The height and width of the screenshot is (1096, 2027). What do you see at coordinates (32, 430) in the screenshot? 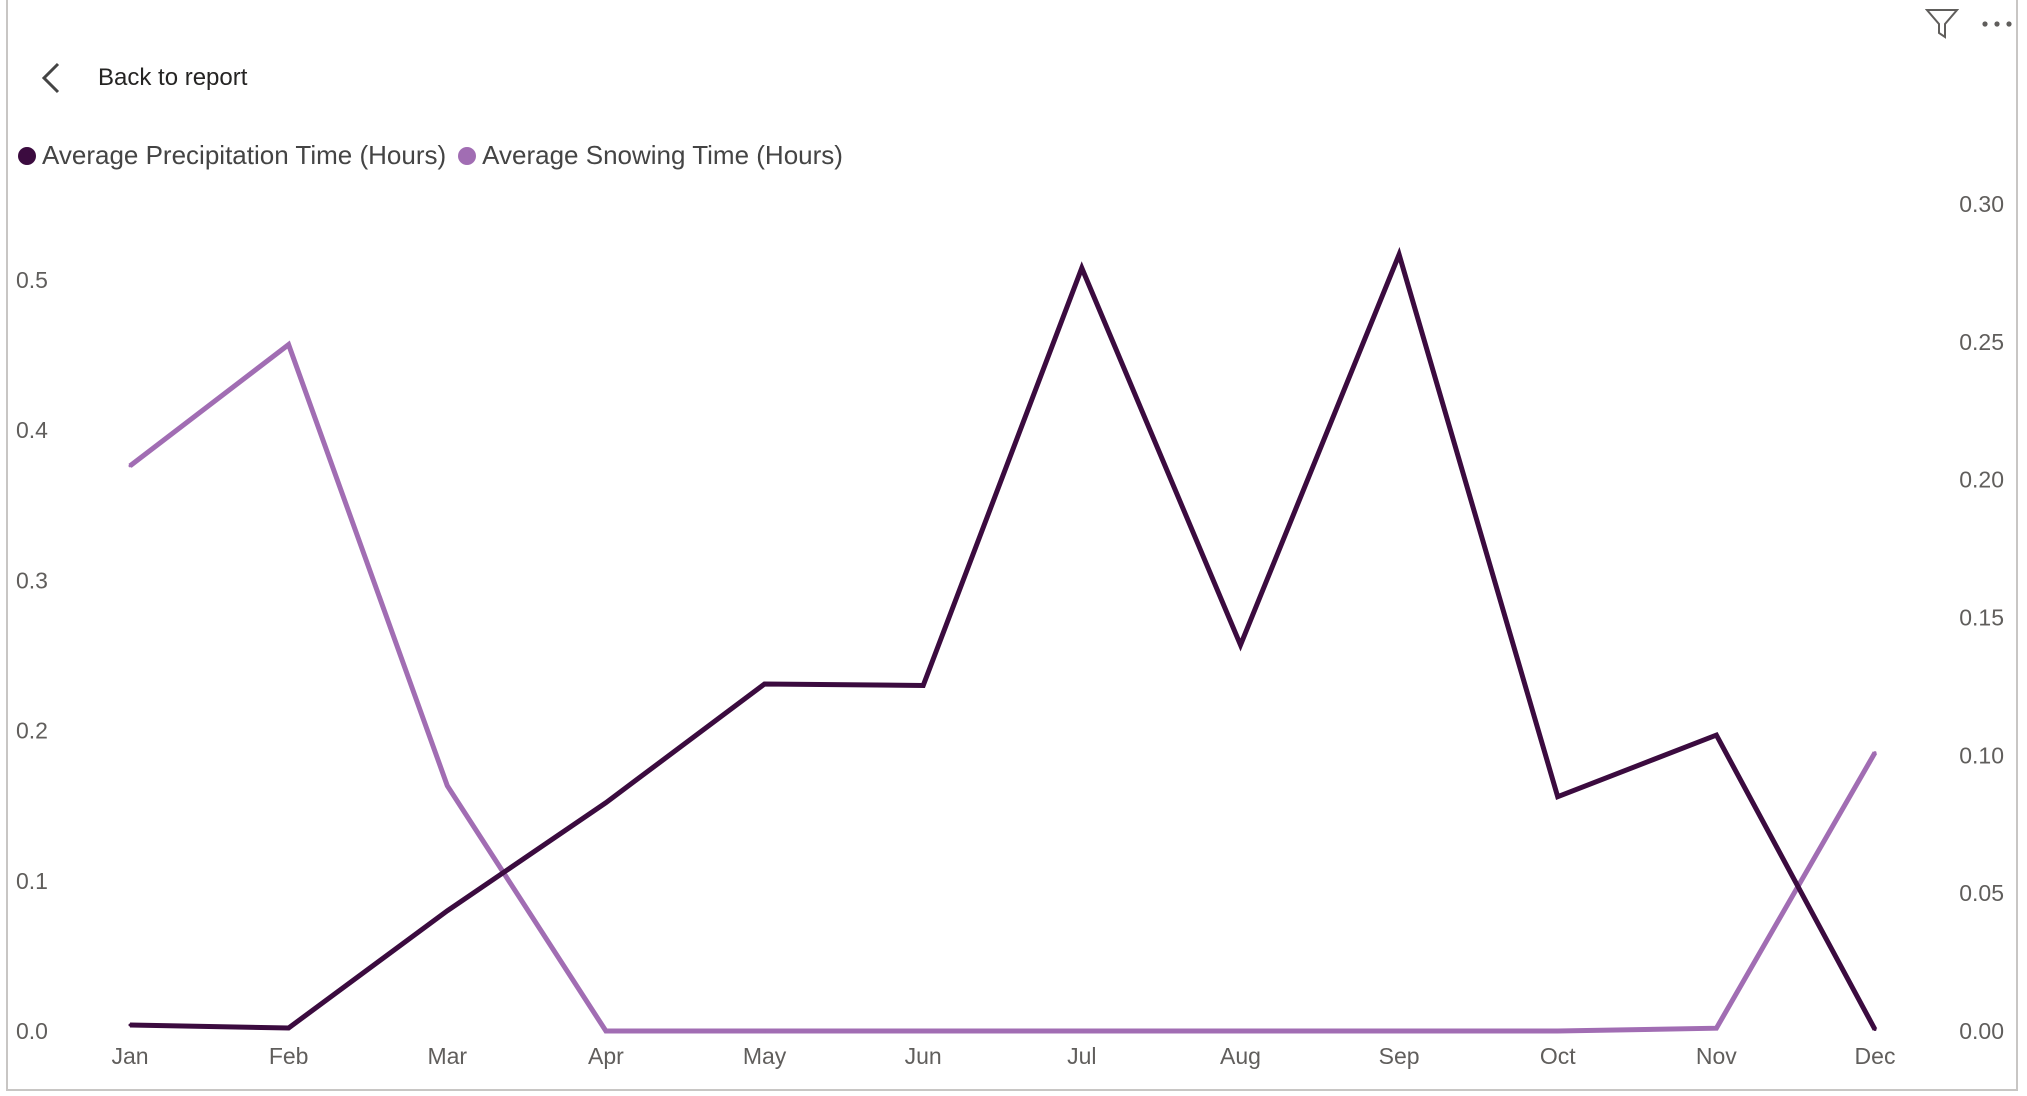
I see `y-left-tick-label: 0.4` at bounding box center [32, 430].